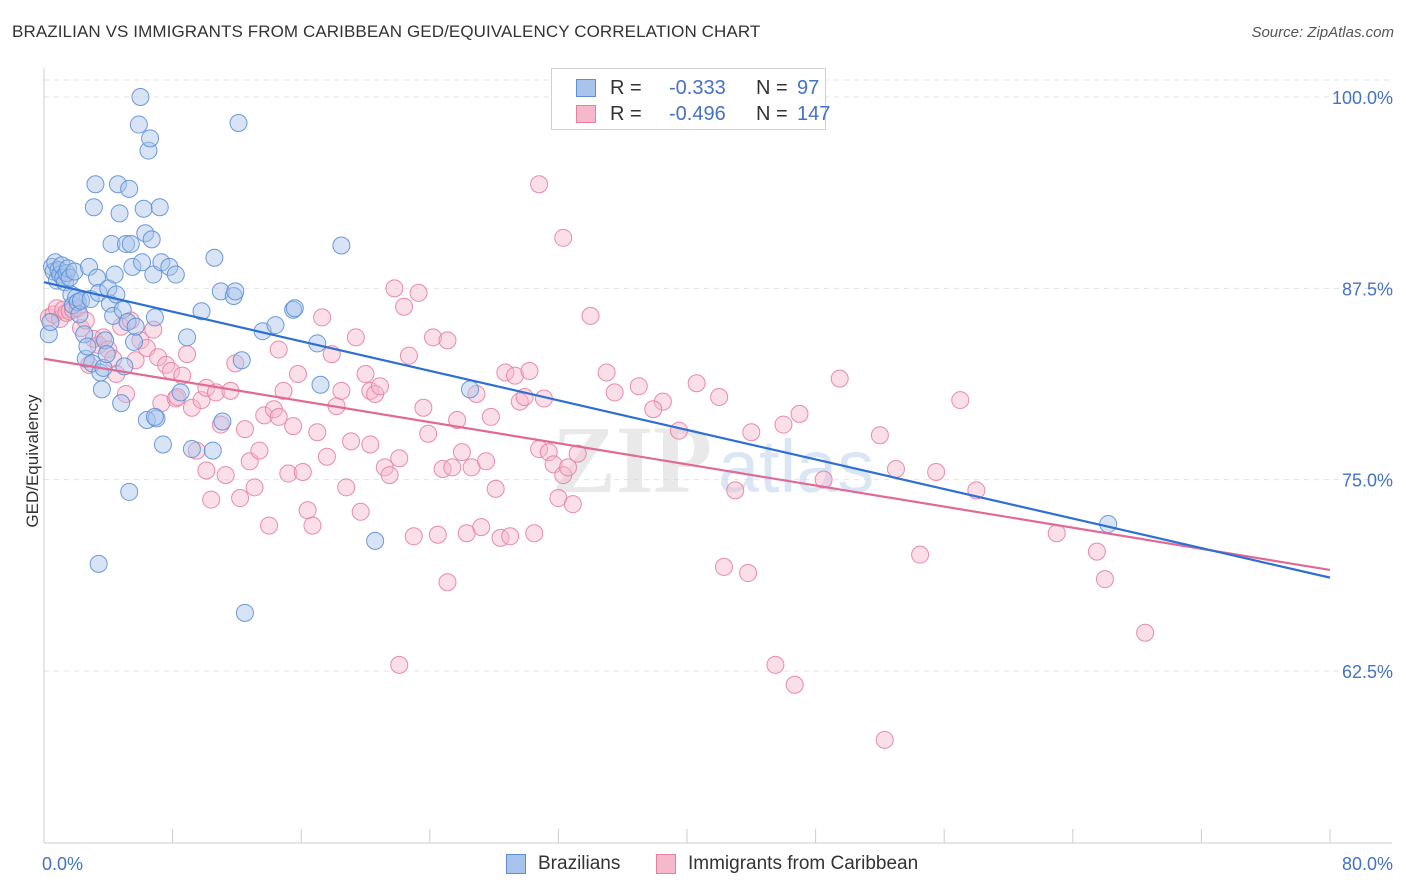 Image resolution: width=1406 pixels, height=892 pixels. I want to click on x-tick-label: 0.0%, so click(62, 864).